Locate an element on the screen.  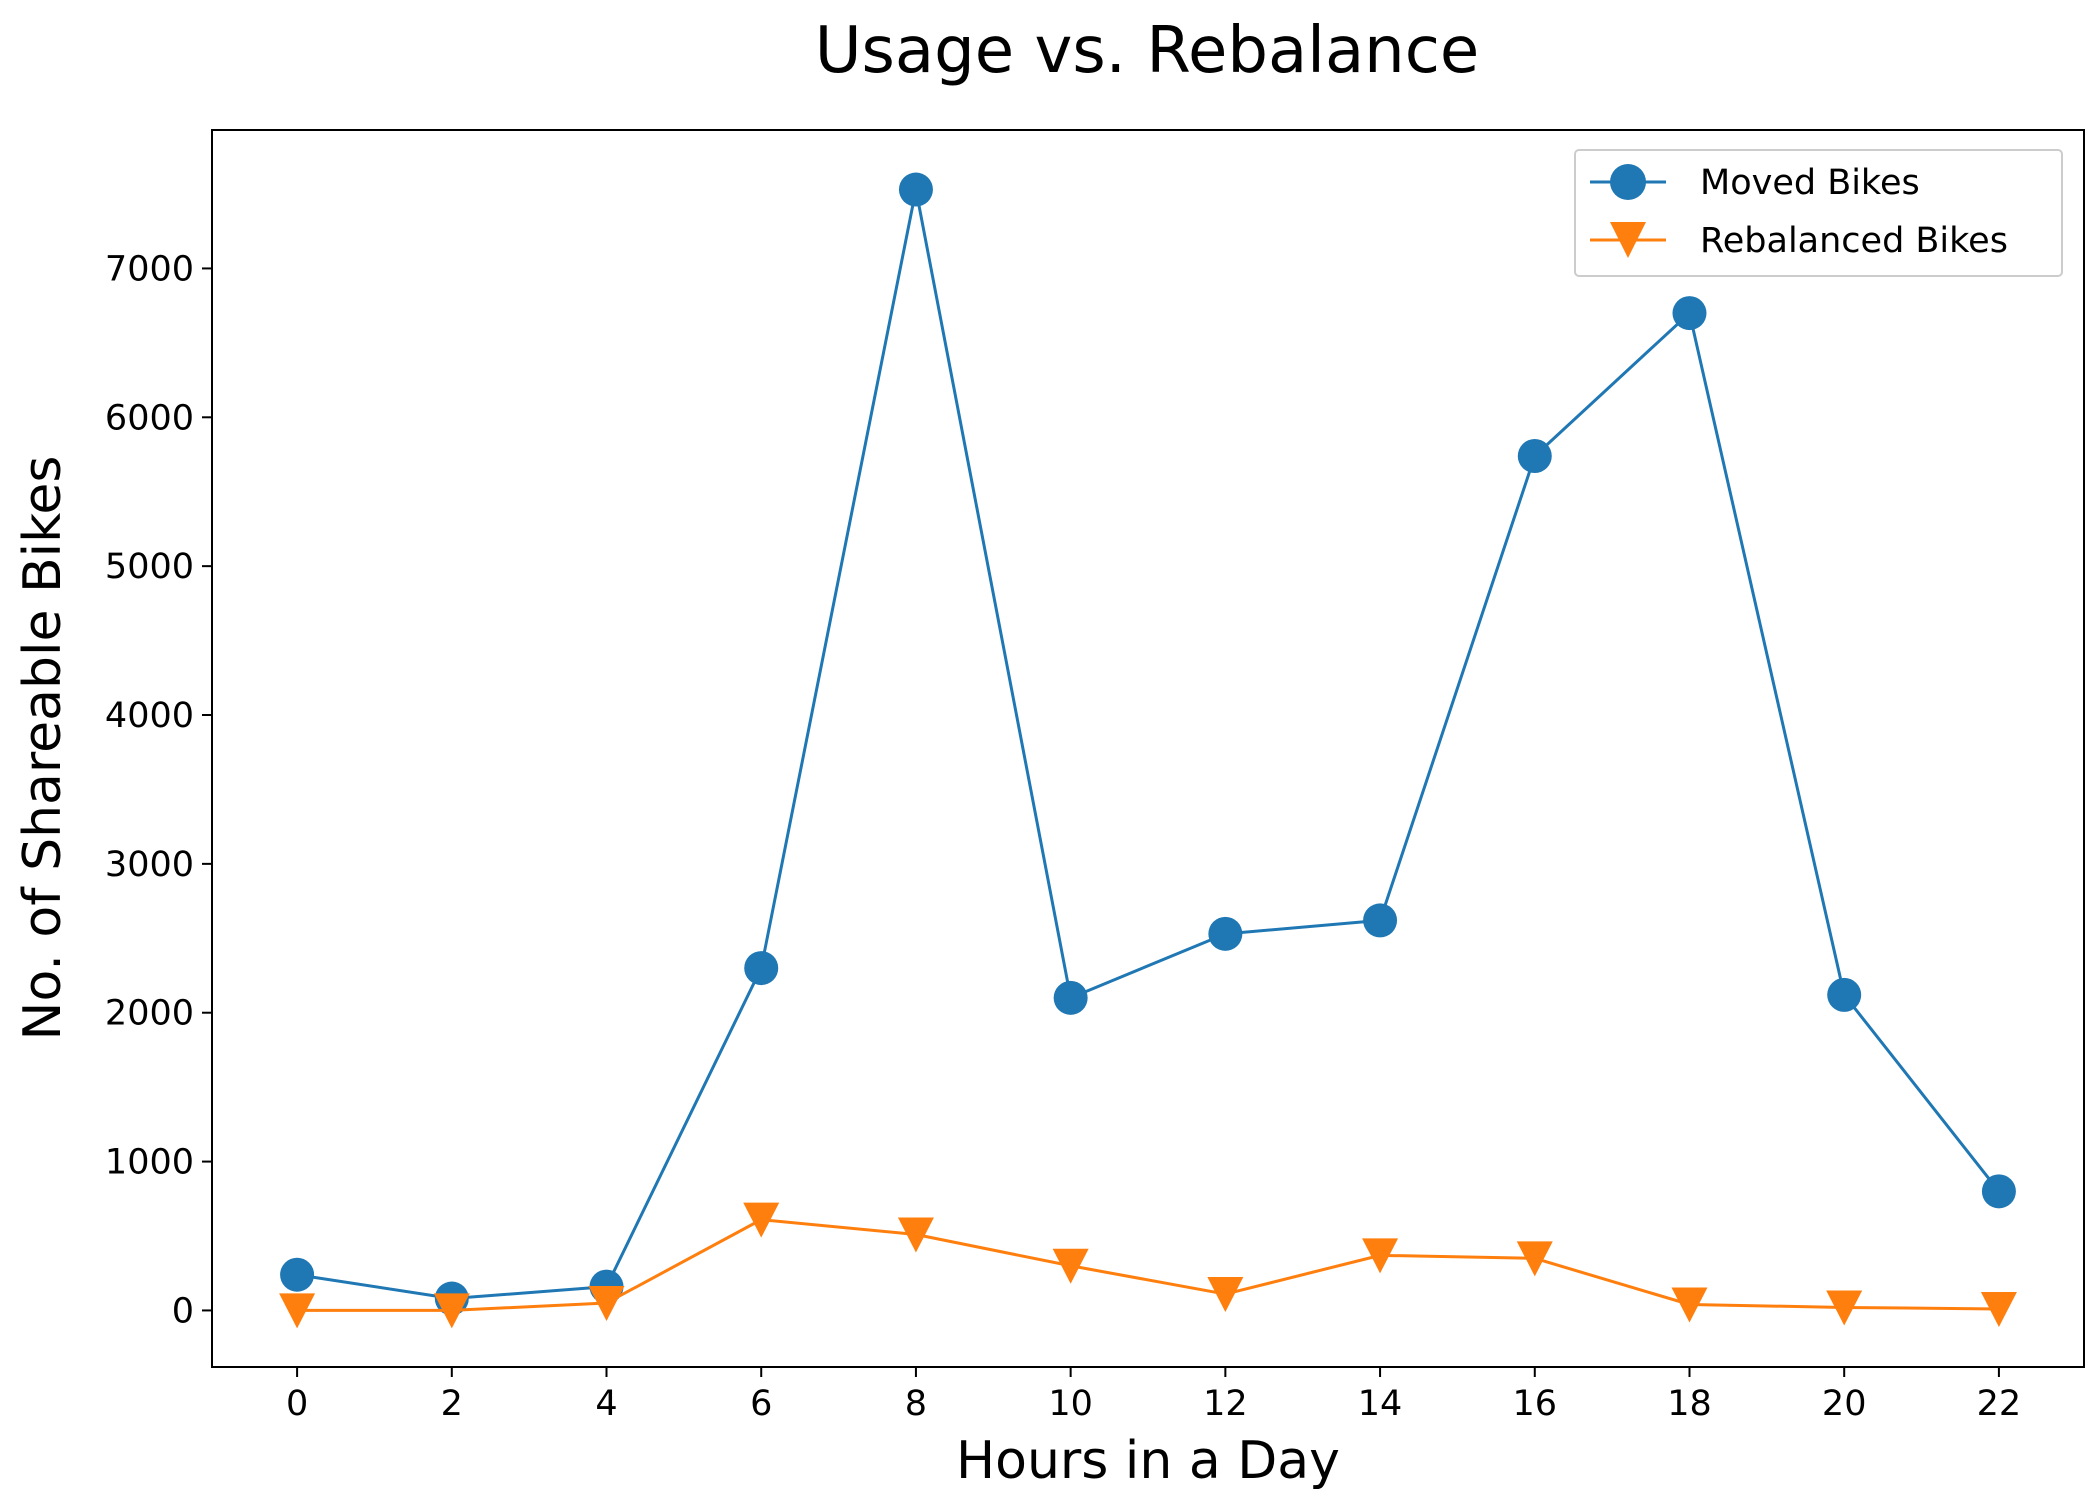
x-tick-label: 12 is located at coordinates (1225, 1404).